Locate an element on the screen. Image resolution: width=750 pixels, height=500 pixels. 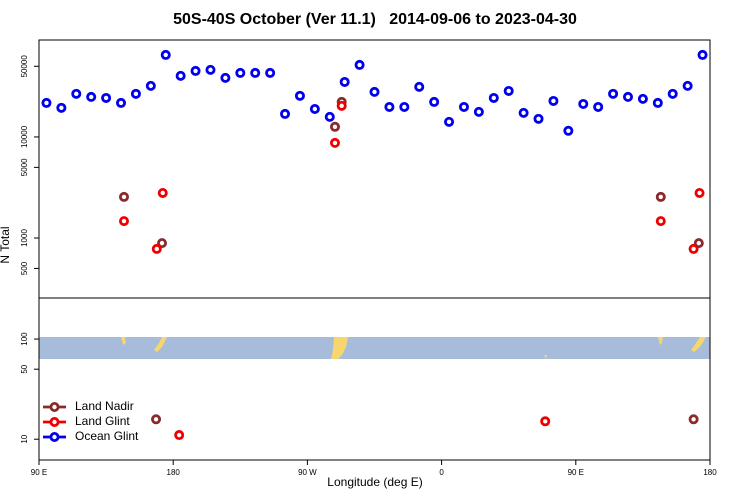
x-tick-label: 0 is located at coordinates (441, 472).